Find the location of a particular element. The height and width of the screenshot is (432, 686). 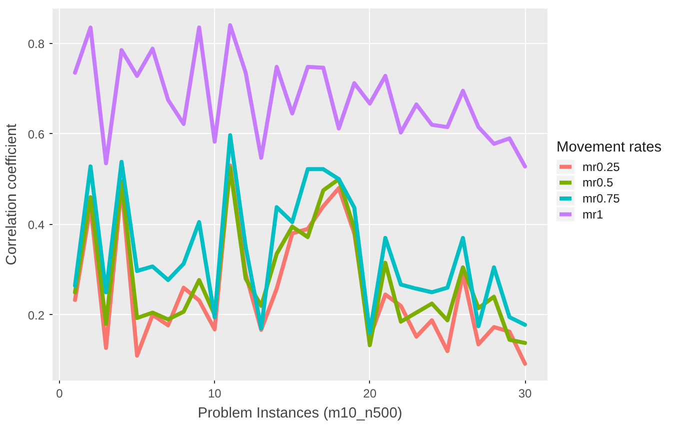

y-tick-label: 0.8 is located at coordinates (36, 43).